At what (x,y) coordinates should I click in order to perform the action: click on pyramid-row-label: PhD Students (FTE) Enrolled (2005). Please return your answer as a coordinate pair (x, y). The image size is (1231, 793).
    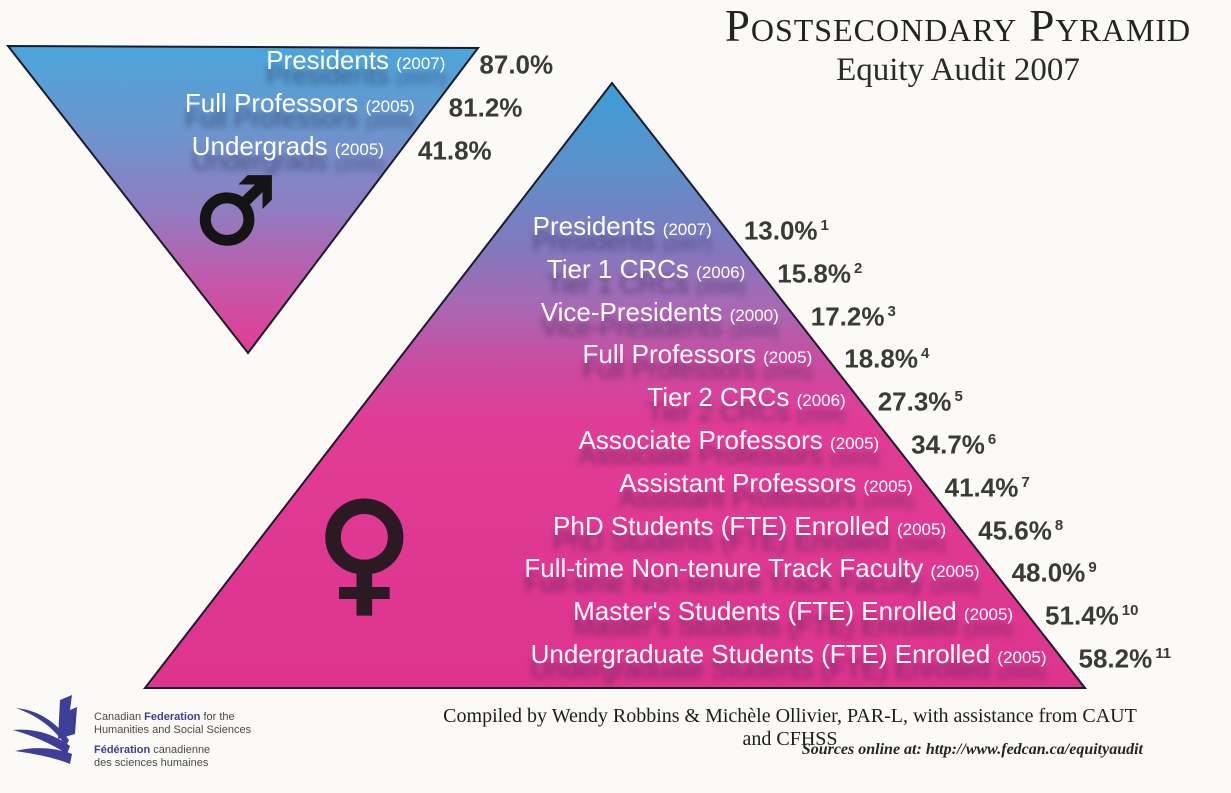
    Looking at the image, I should click on (749, 526).